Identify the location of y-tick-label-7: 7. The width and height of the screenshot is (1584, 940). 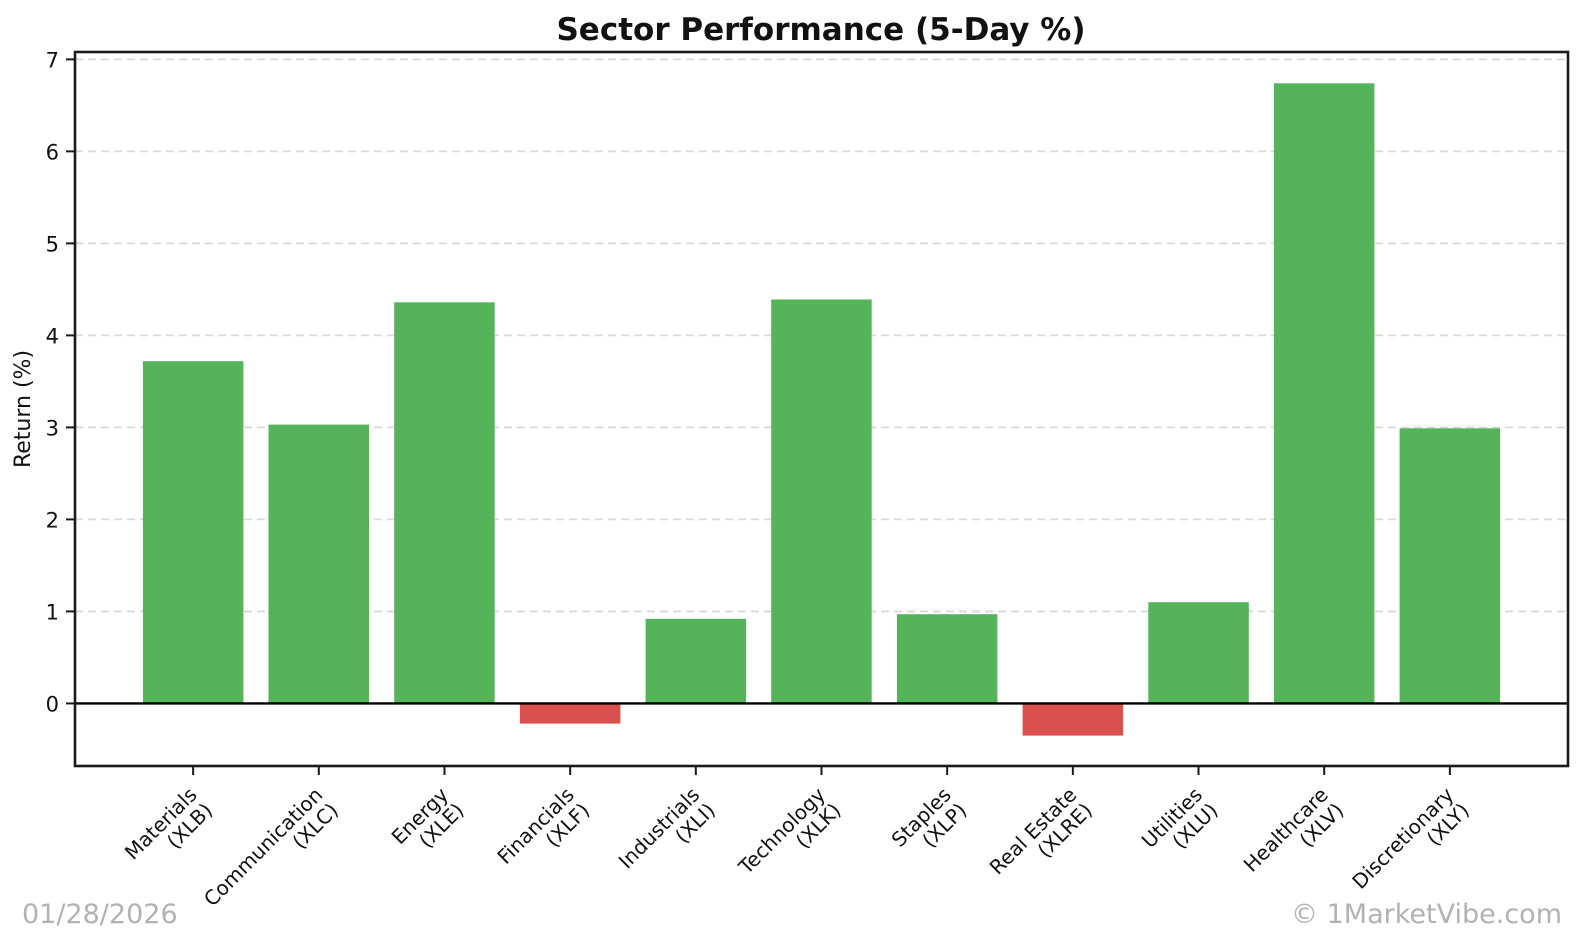
(52, 60).